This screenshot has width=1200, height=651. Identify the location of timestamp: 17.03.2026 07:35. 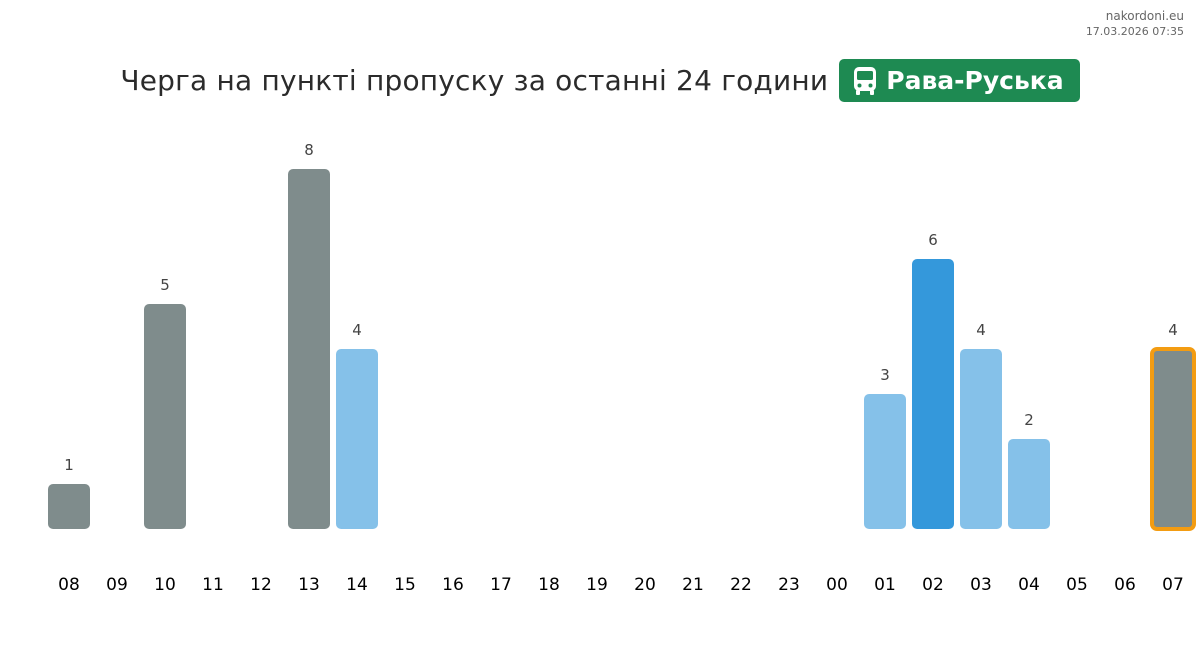
(1134, 31).